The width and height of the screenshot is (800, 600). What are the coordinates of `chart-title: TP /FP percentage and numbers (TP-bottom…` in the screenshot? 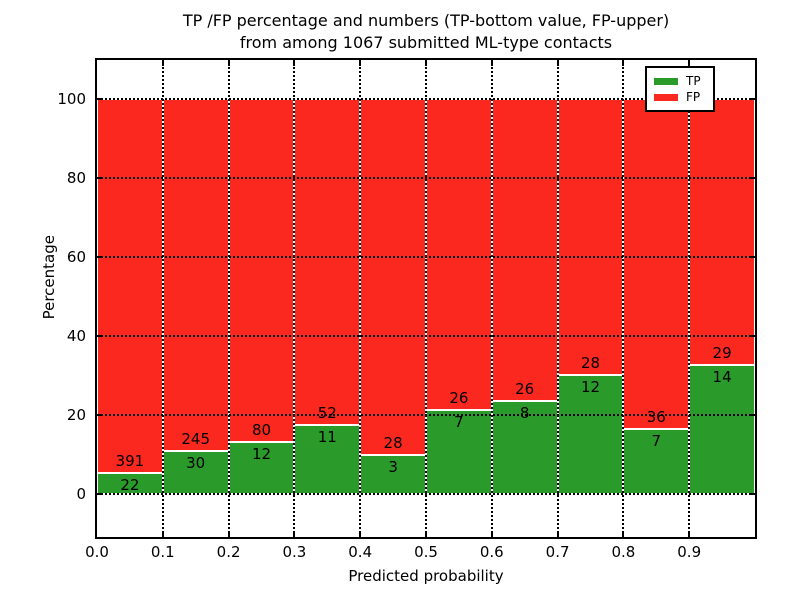 It's located at (426, 32).